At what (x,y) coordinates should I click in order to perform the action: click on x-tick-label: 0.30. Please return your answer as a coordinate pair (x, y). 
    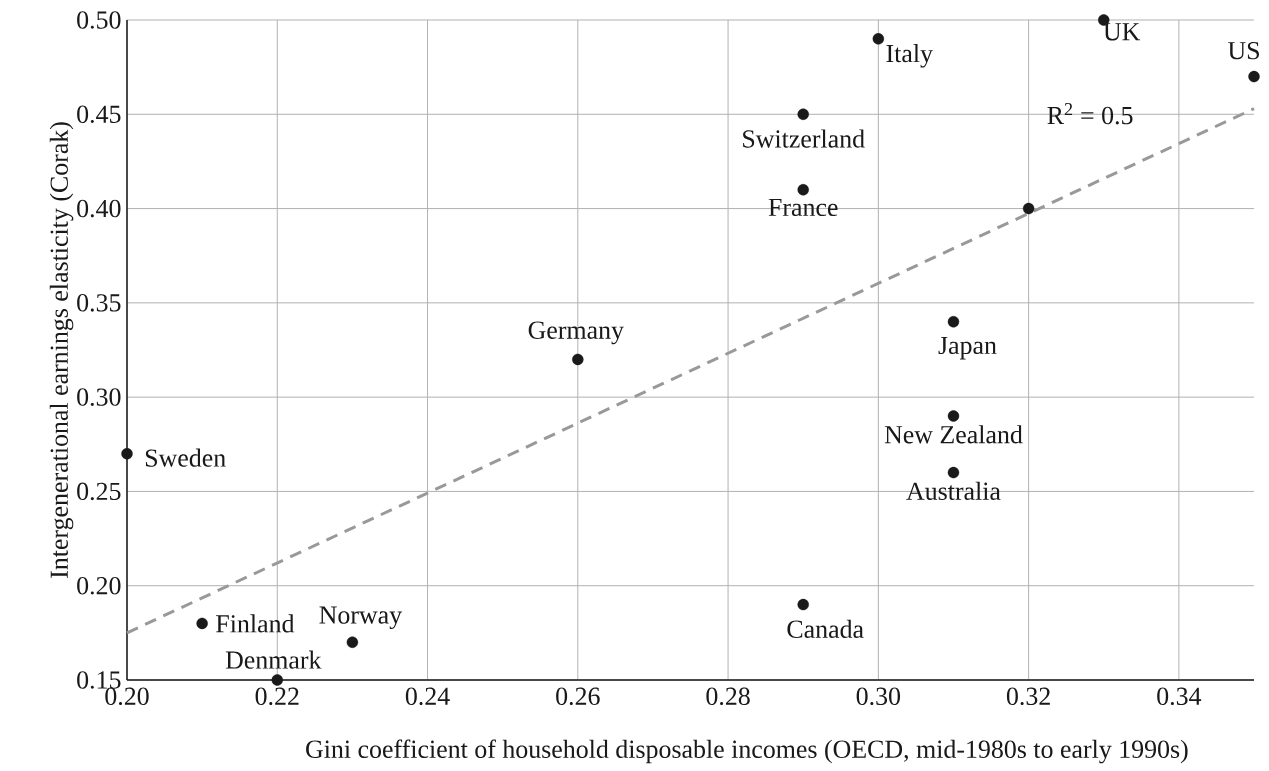
    Looking at the image, I should click on (878, 696).